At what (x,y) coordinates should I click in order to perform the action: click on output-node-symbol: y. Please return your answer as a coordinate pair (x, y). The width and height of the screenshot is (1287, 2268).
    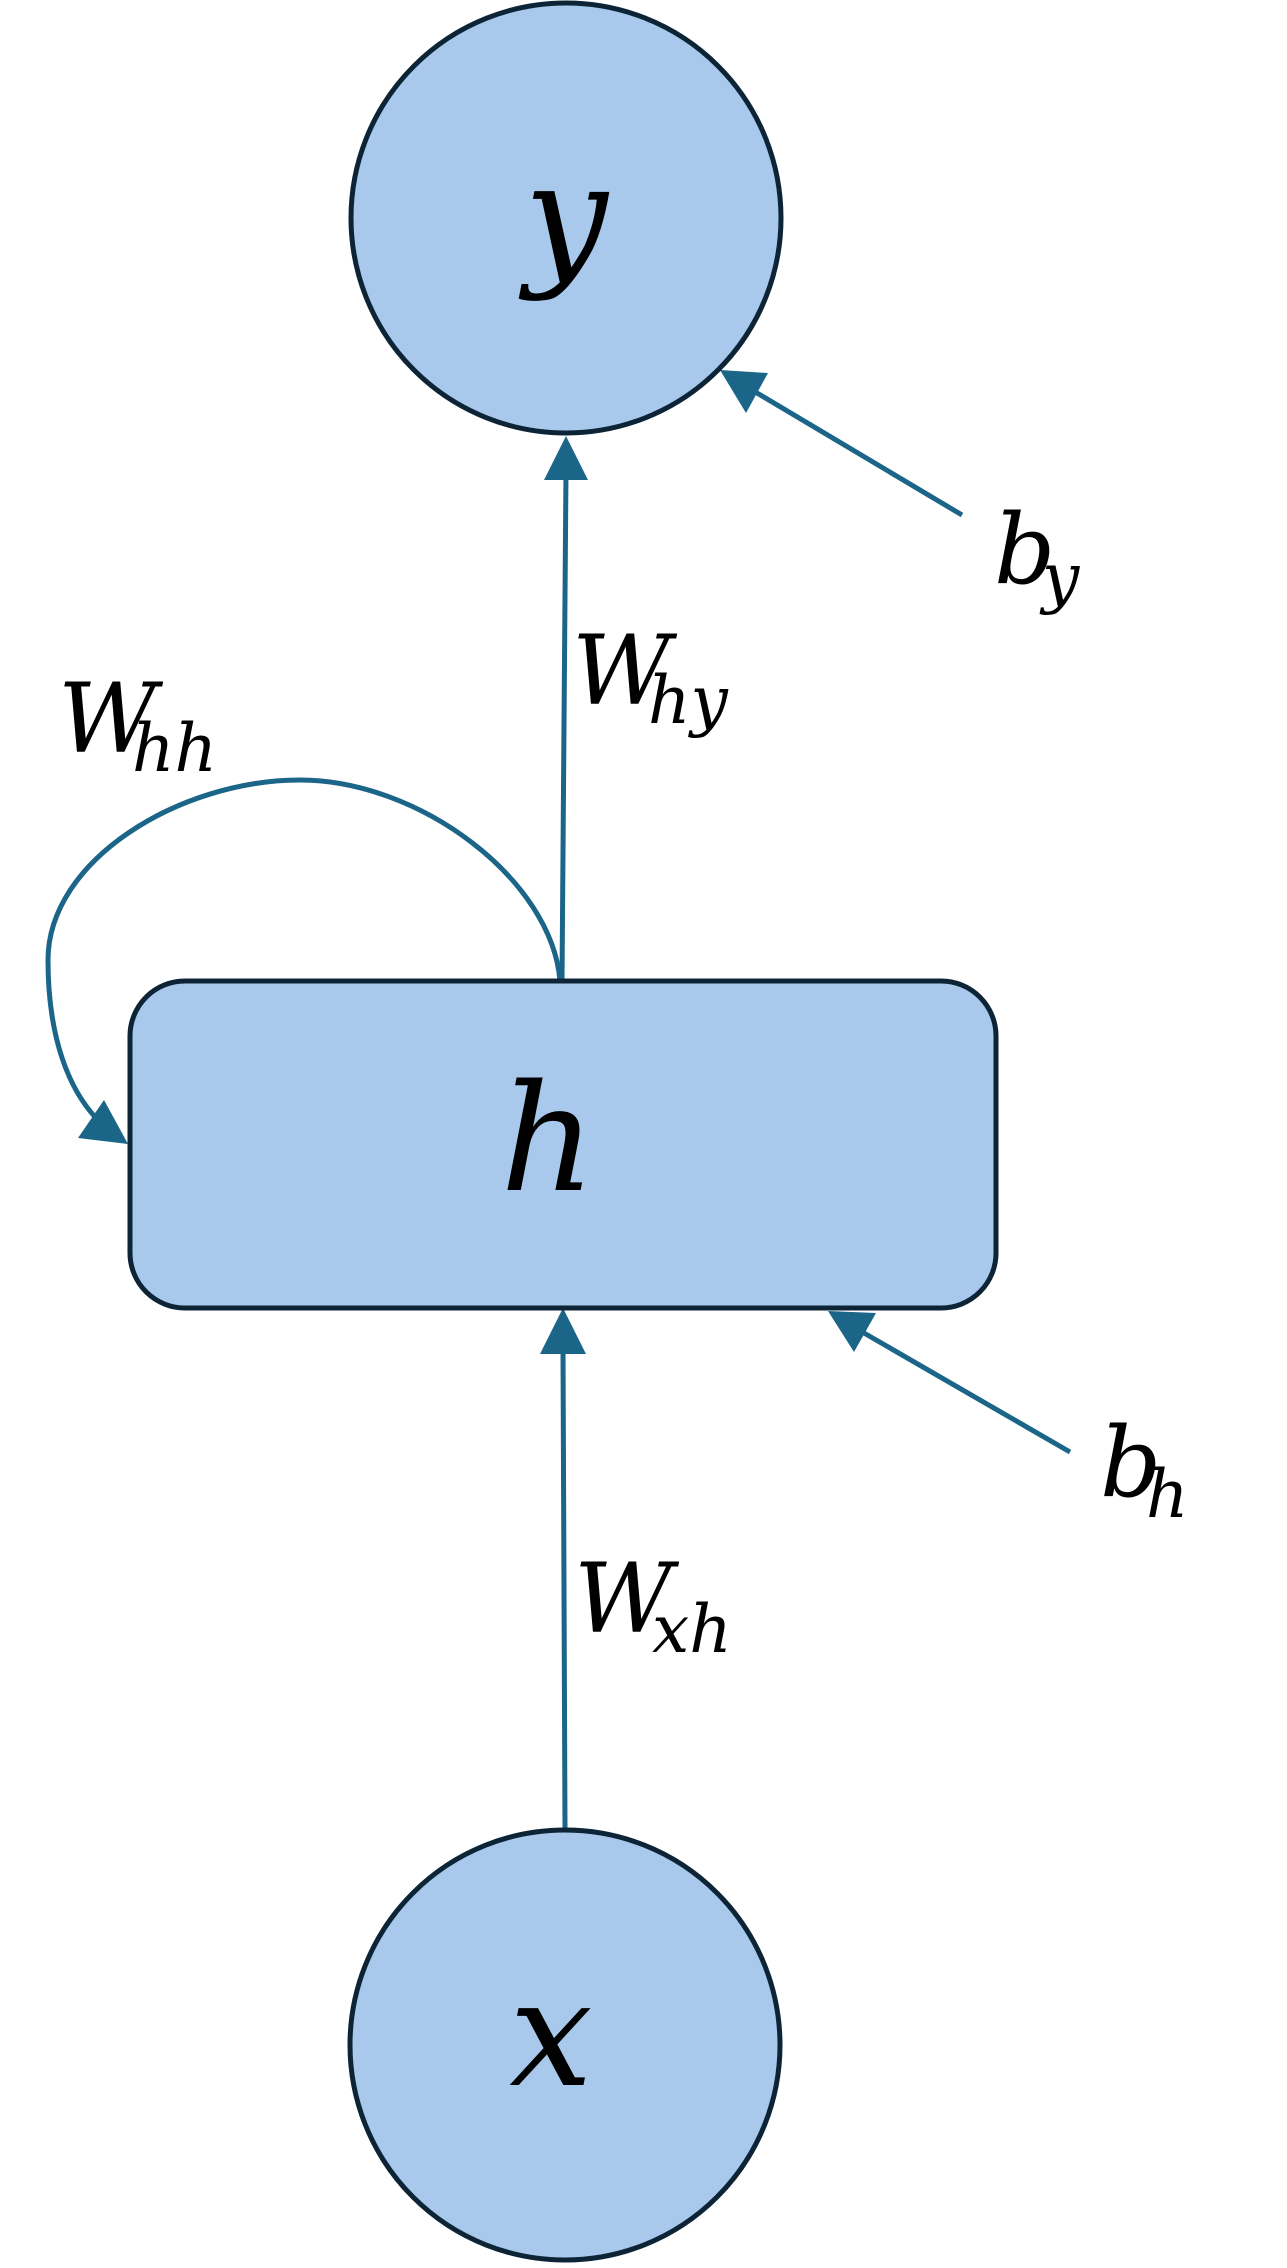
    Looking at the image, I should click on (564, 217).